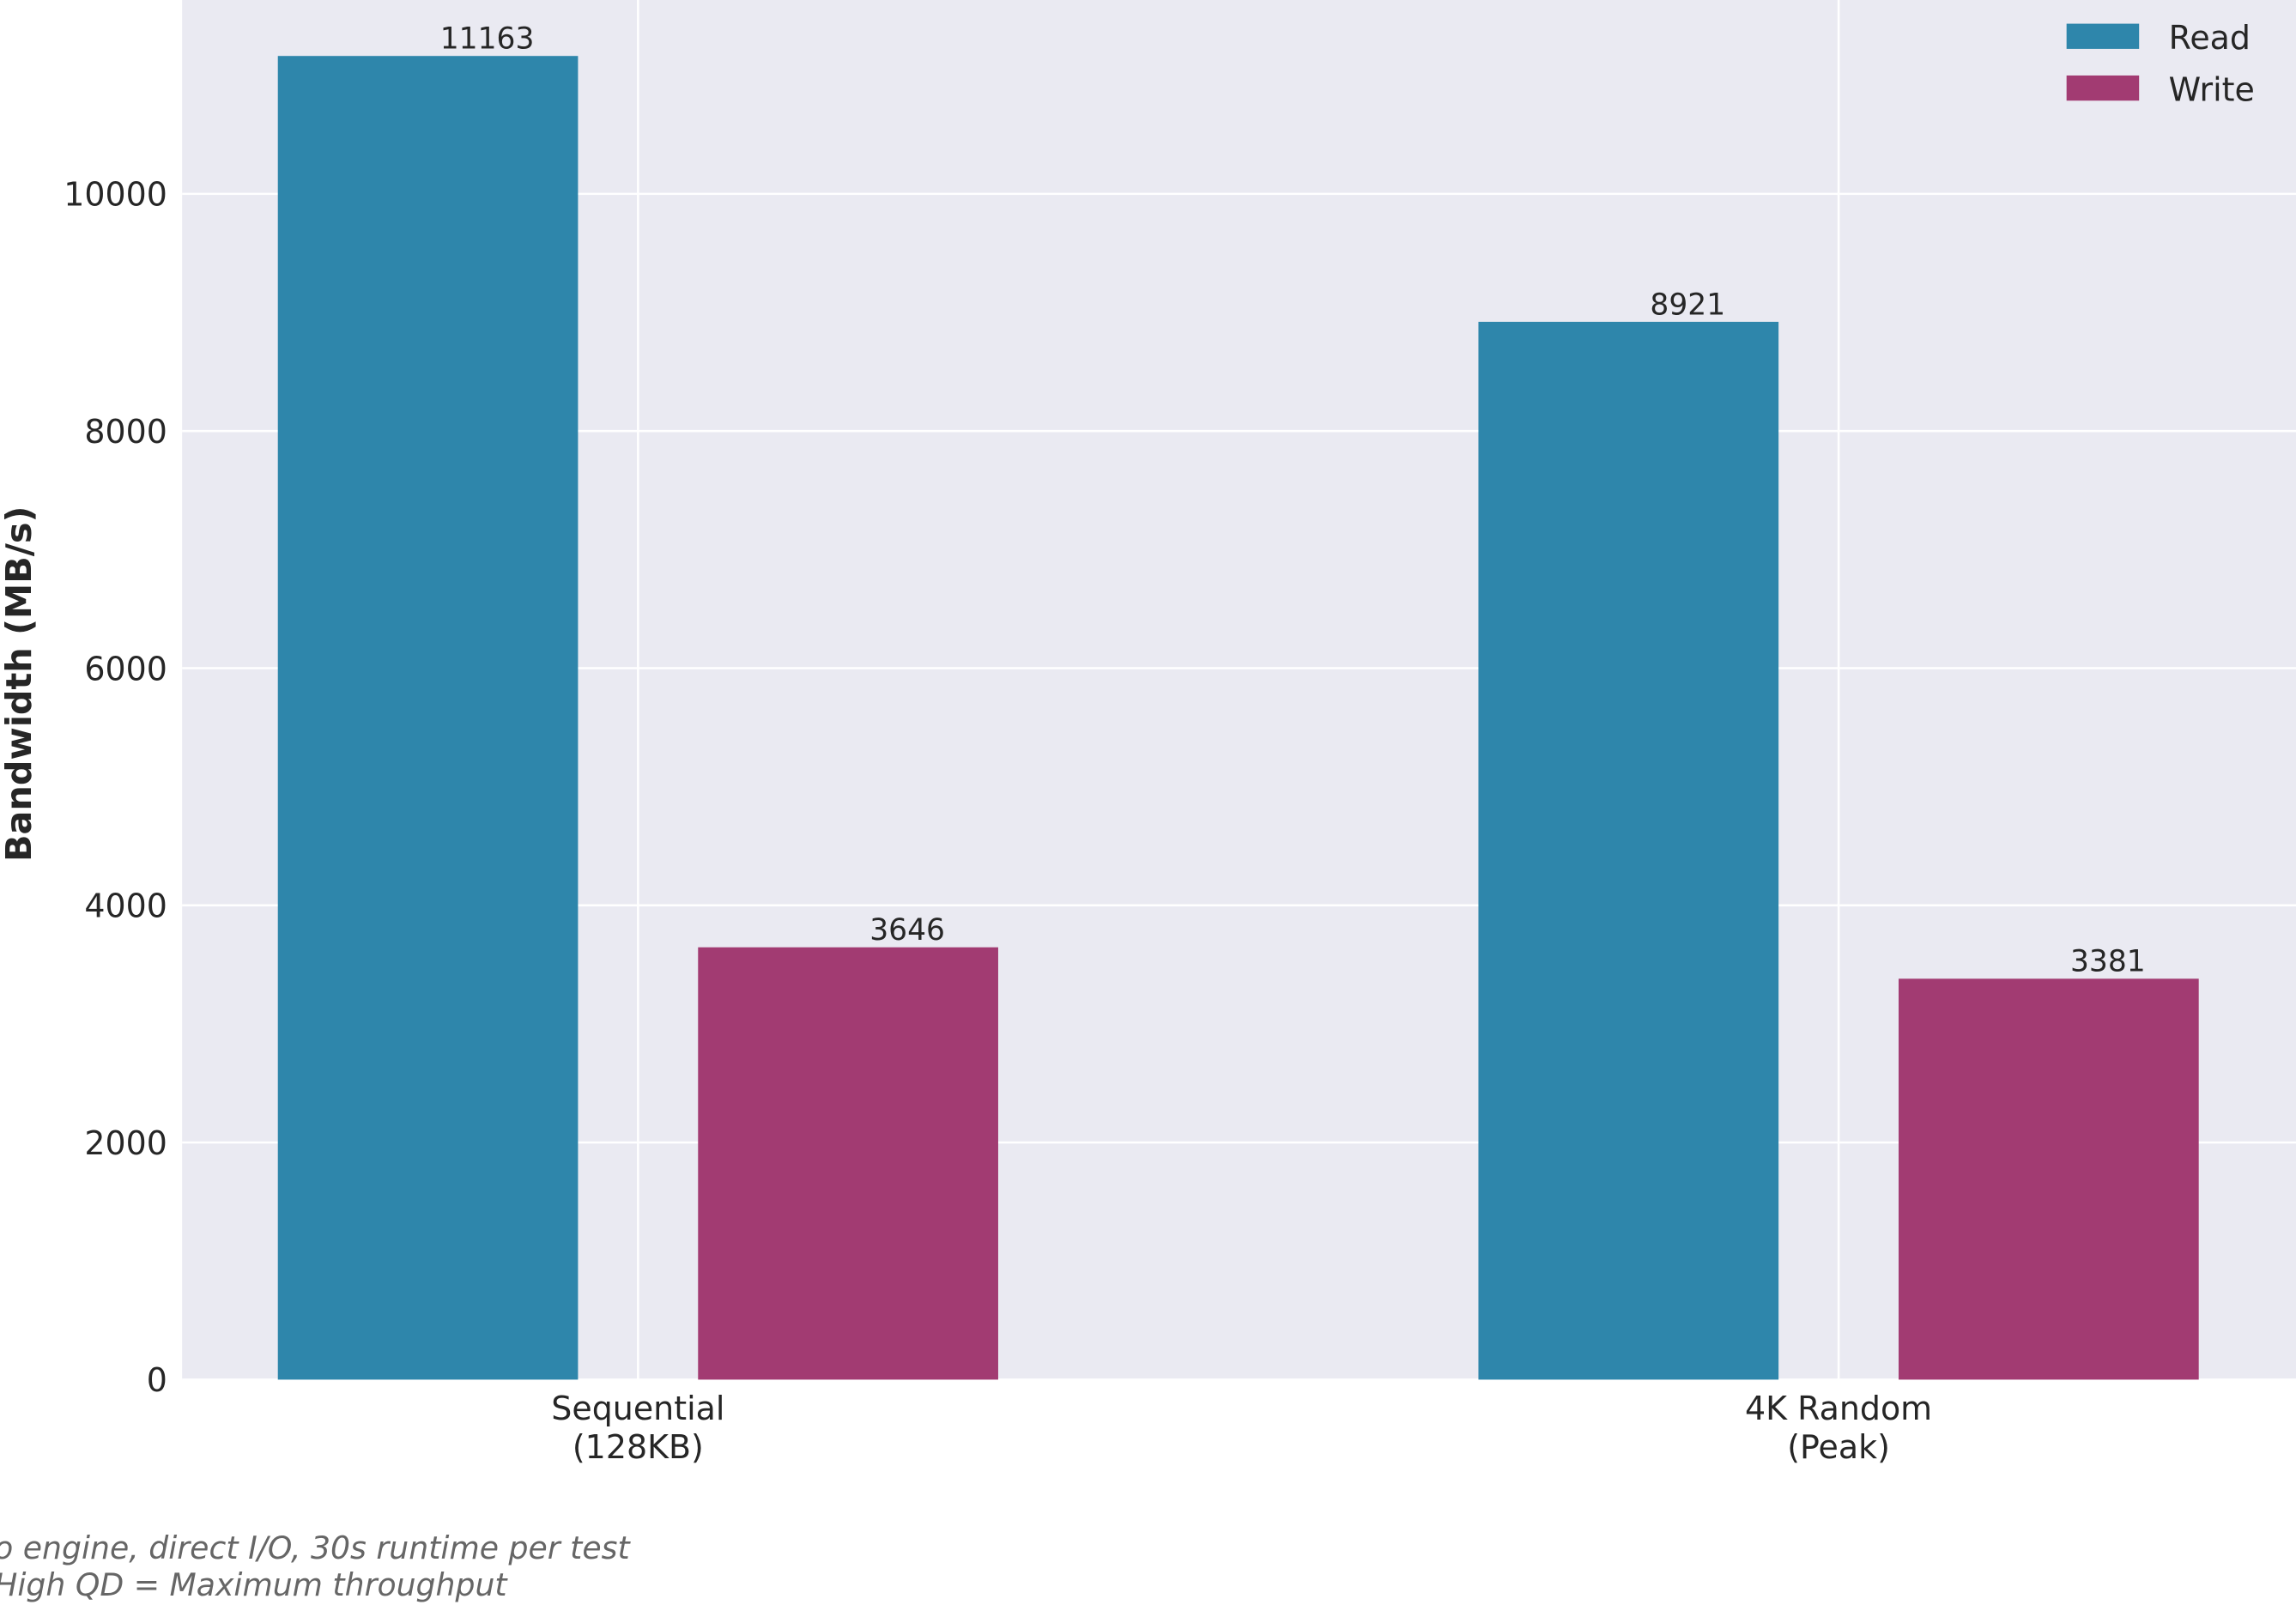 This screenshot has width=2296, height=1611. What do you see at coordinates (638, 1447) in the screenshot?
I see `x-tick-label-line: (128KB)` at bounding box center [638, 1447].